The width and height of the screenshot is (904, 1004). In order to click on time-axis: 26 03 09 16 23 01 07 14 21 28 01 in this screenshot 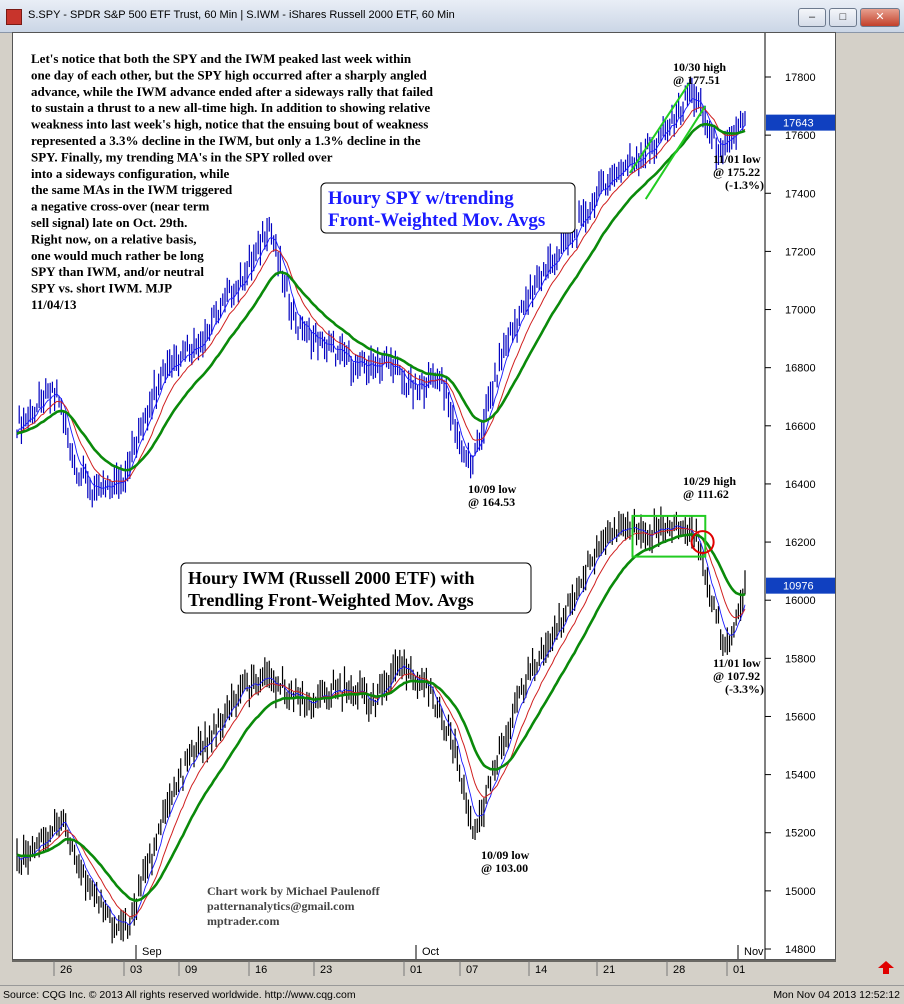, I will do `click(453, 968)`.